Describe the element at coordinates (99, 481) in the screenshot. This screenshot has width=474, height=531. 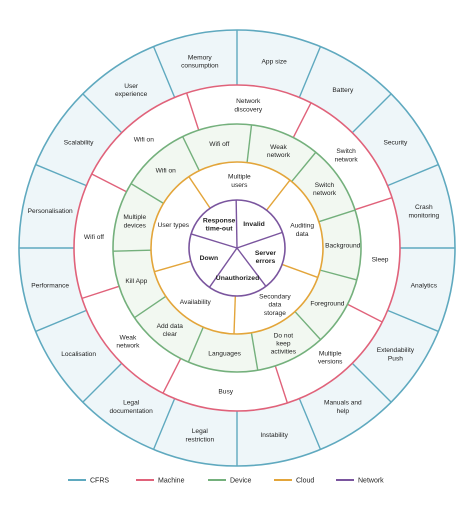
I see `legend-label-cfrs: CFRS` at that location.